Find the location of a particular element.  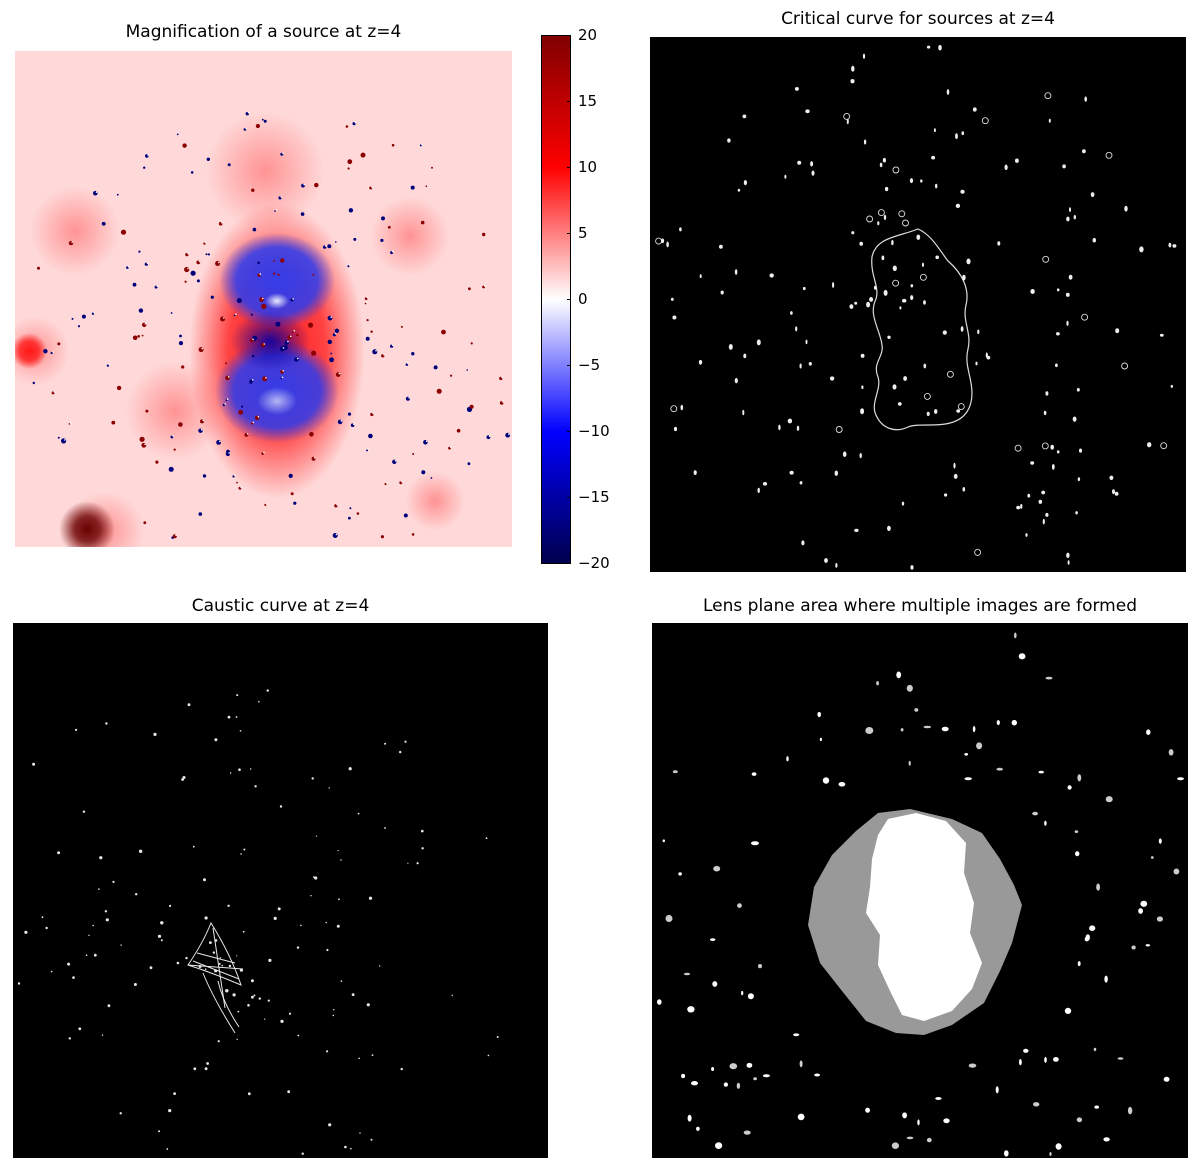

colorbar-tick-label: 15 is located at coordinates (588, 101).